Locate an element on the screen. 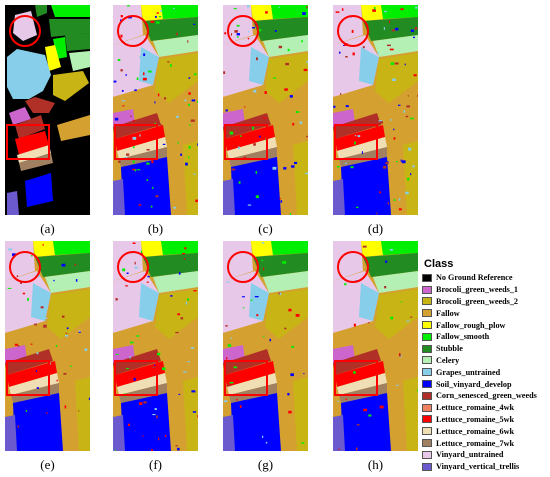  highlight-rect-b is located at coordinates (136, 142).